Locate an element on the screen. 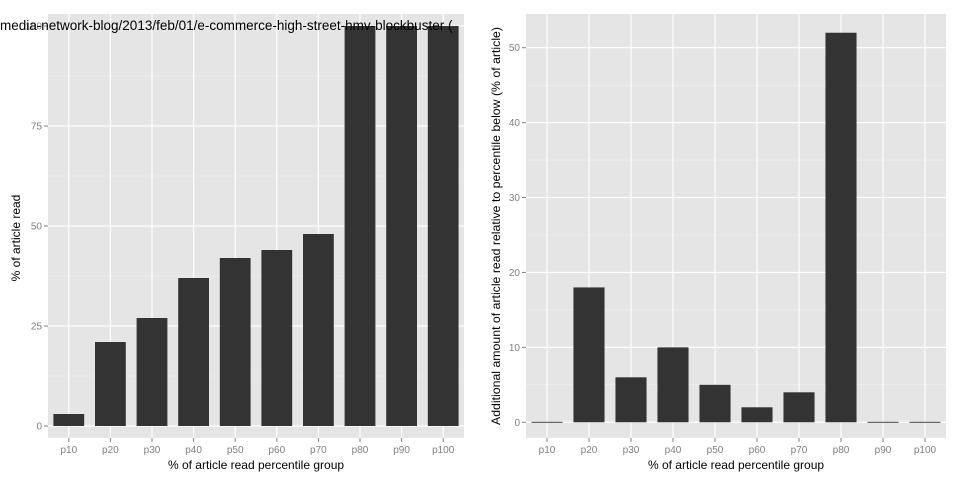 This screenshot has height=485, width=960. y-tick-label: 20 is located at coordinates (515, 273).